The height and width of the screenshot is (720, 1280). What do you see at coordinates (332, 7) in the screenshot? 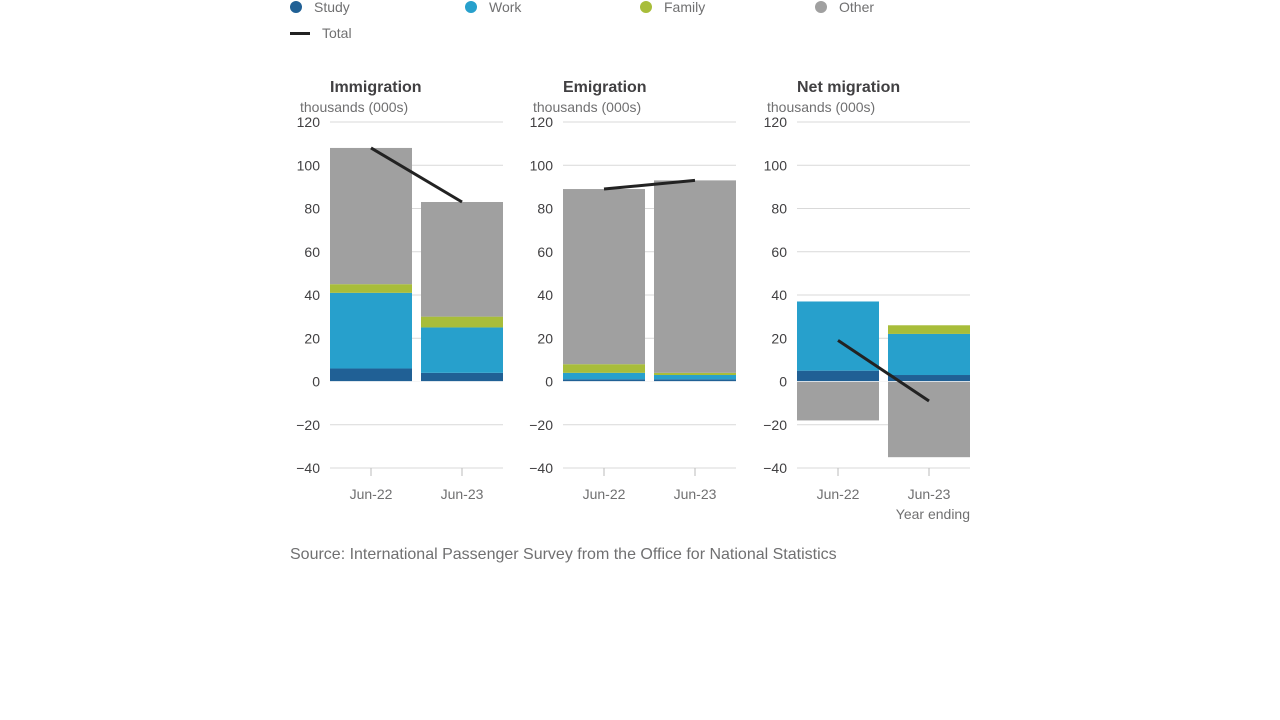
I see `legend-label-study: Study` at bounding box center [332, 7].